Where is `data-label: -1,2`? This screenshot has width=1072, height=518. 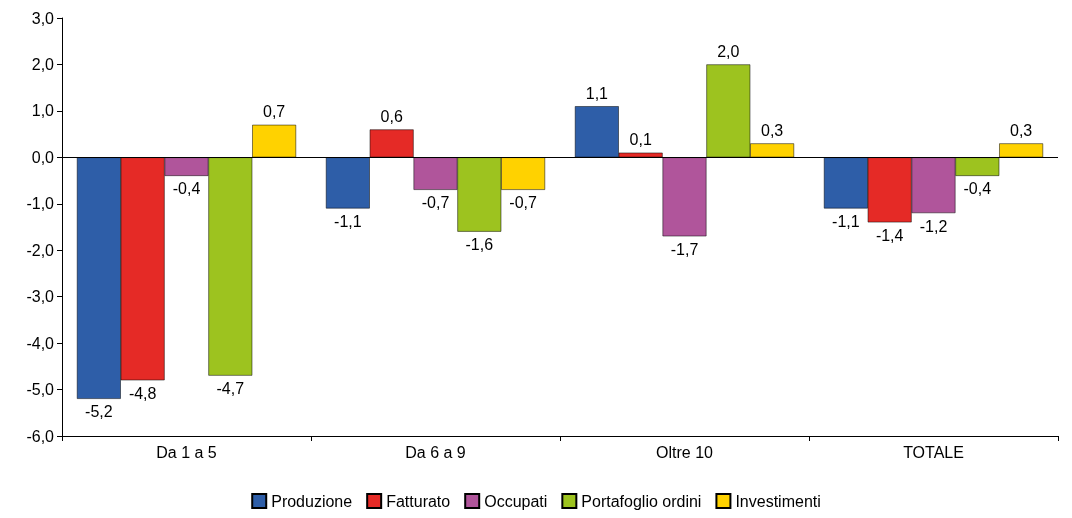
data-label: -1,2 is located at coordinates (933, 226).